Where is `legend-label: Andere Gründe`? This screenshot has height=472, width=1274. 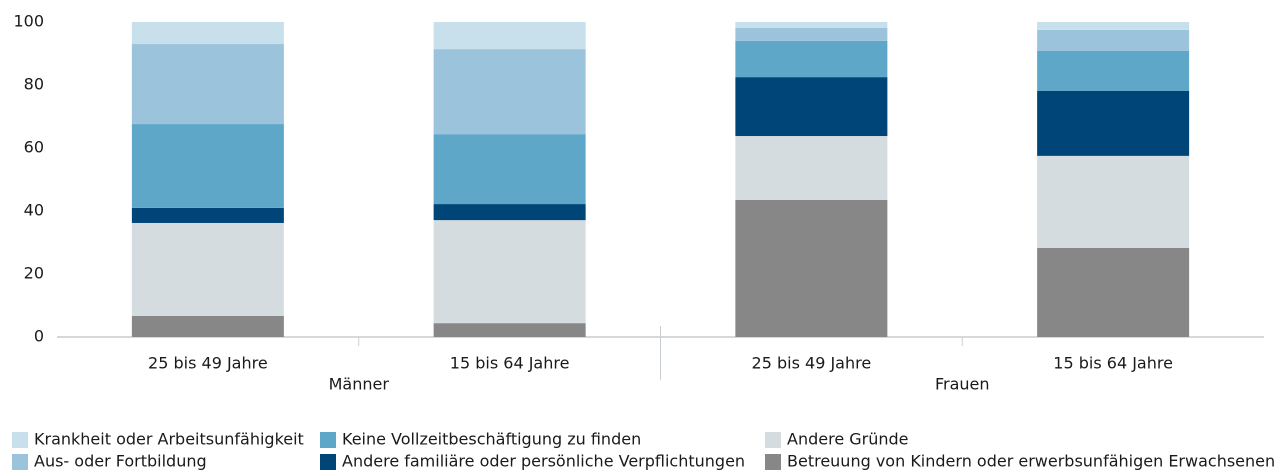 legend-label: Andere Gründe is located at coordinates (848, 439).